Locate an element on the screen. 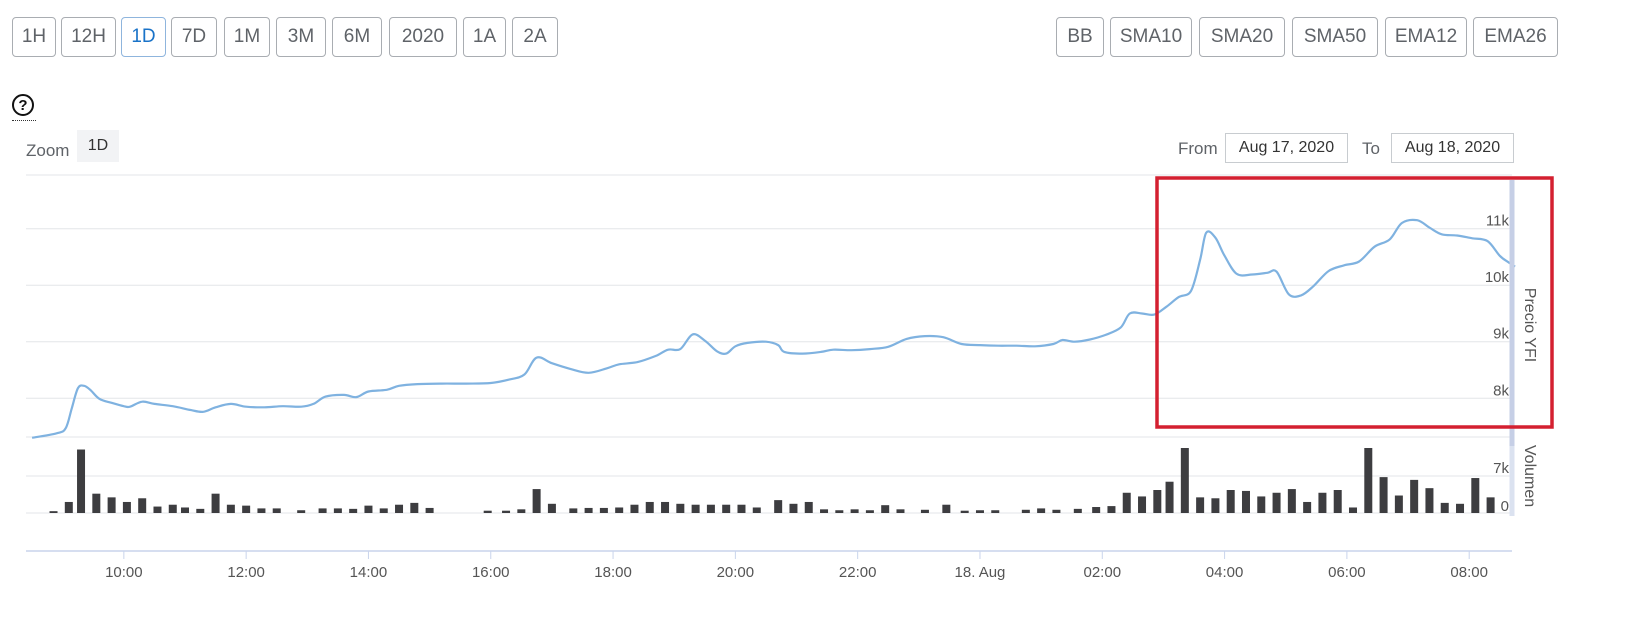 The height and width of the screenshot is (619, 1628). price-tick-label: 10k is located at coordinates (1497, 277).